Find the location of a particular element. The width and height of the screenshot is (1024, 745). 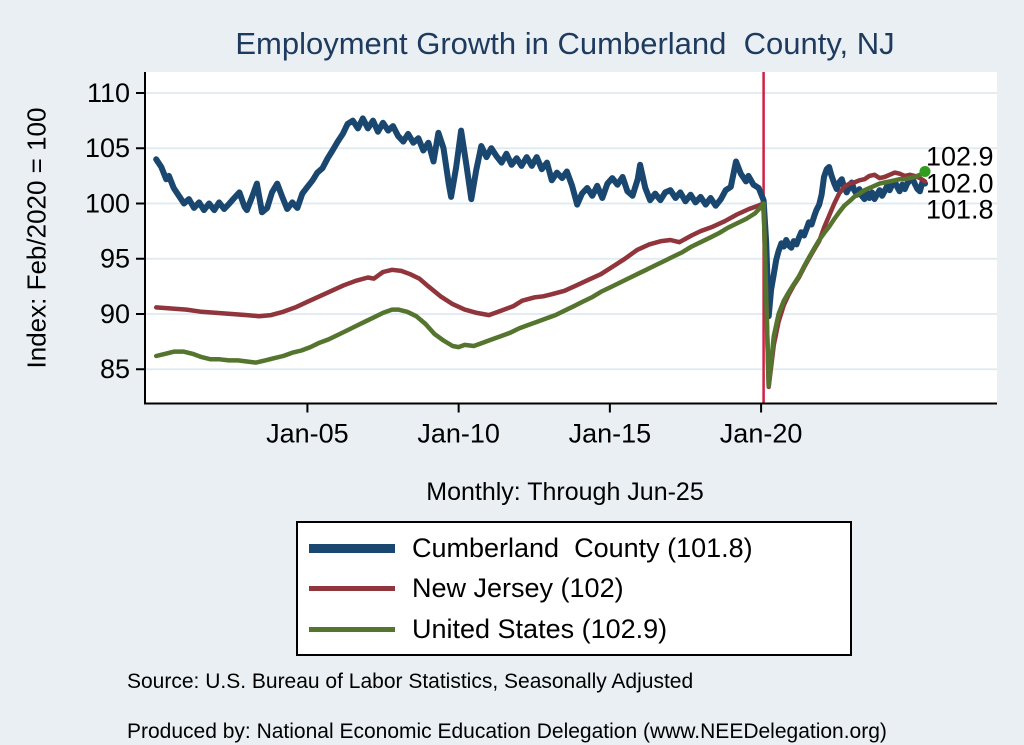

legend-item-new-jersey: New Jersey (102) is located at coordinates (574, 588).